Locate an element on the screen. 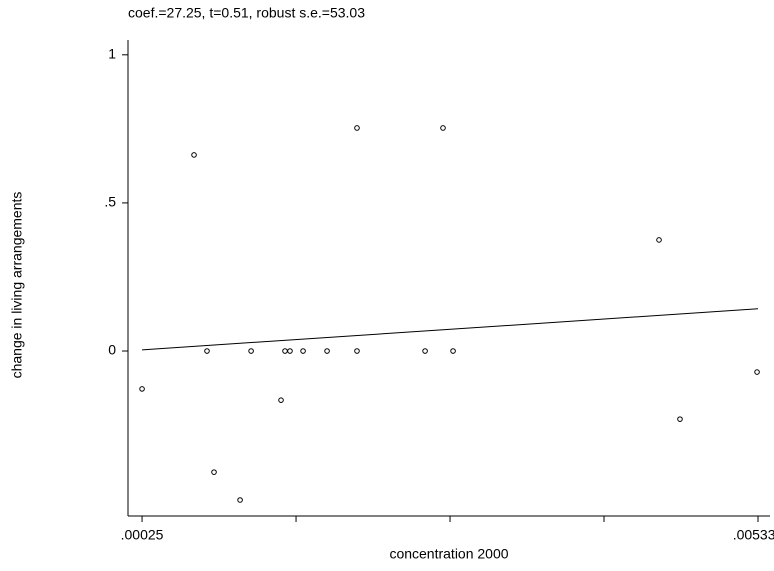  chart-title: coef.=27.25, t=0.51, robust s.e.=53.03 is located at coordinates (246, 13).